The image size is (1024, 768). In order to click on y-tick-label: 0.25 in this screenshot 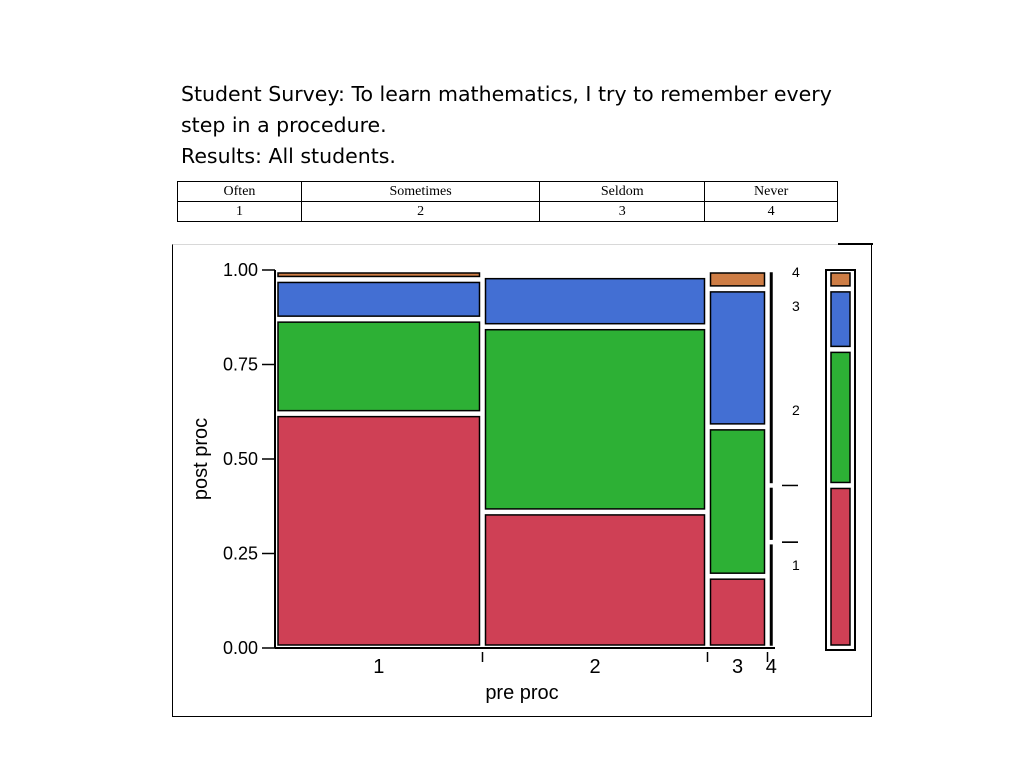, I will do `click(240, 554)`.